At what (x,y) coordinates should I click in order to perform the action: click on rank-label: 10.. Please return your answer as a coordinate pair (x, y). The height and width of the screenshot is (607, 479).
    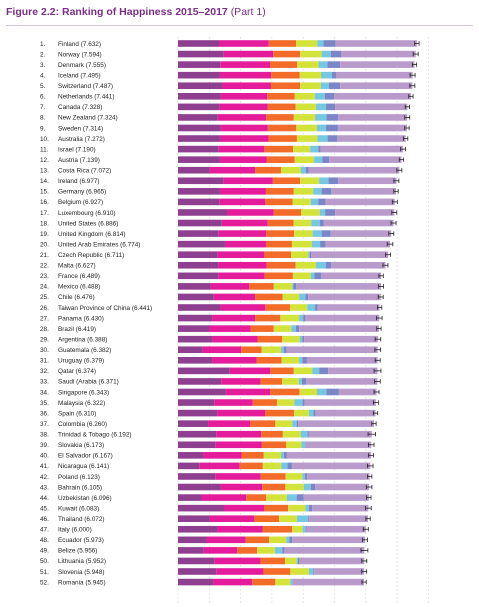
    Looking at the image, I should click on (44, 139).